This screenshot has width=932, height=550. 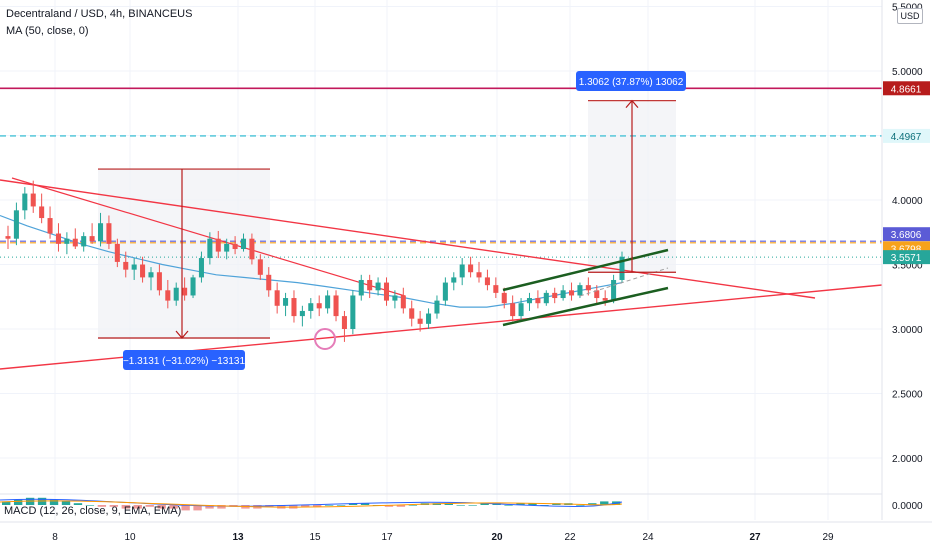 What do you see at coordinates (910, 16) in the screenshot?
I see `currency-badge: USD` at bounding box center [910, 16].